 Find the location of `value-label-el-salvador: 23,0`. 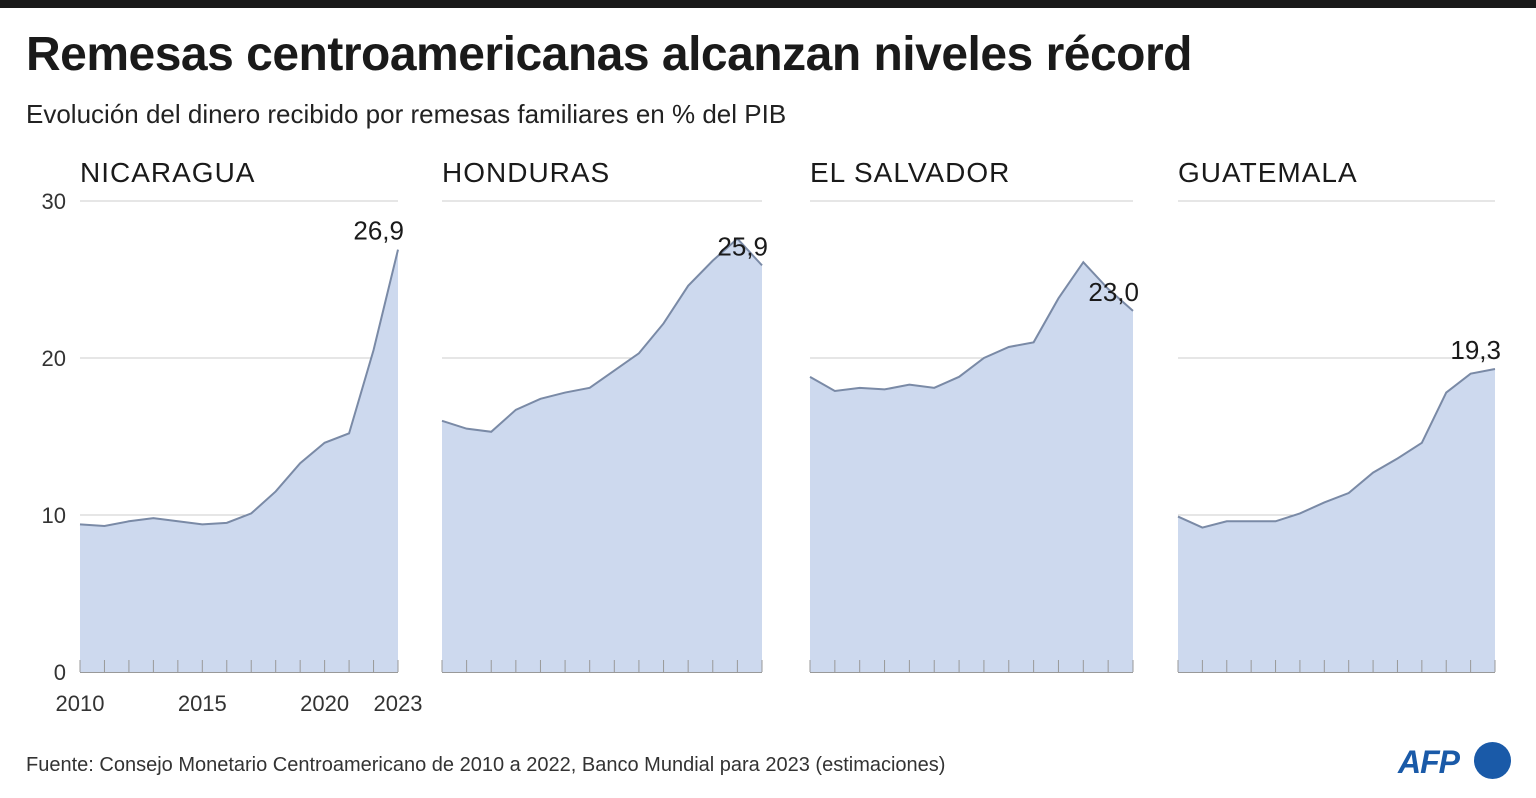

value-label-el-salvador: 23,0 is located at coordinates (1113, 292).